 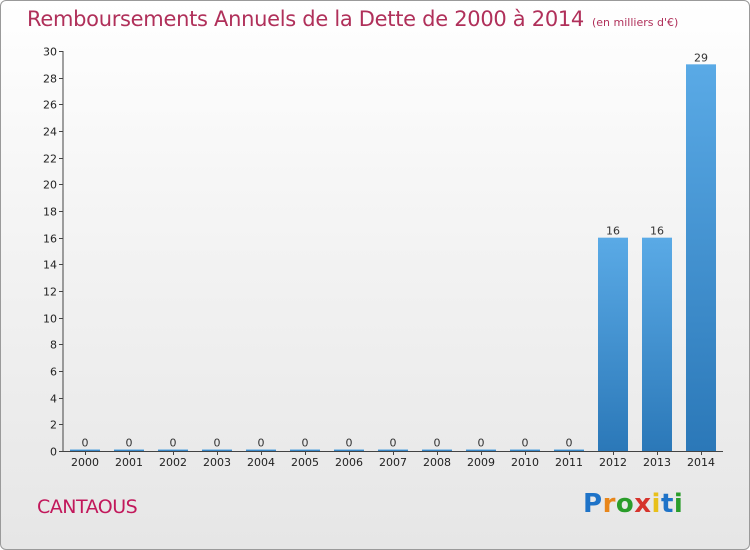 What do you see at coordinates (217, 462) in the screenshot?
I see `x-tick-label: 2003` at bounding box center [217, 462].